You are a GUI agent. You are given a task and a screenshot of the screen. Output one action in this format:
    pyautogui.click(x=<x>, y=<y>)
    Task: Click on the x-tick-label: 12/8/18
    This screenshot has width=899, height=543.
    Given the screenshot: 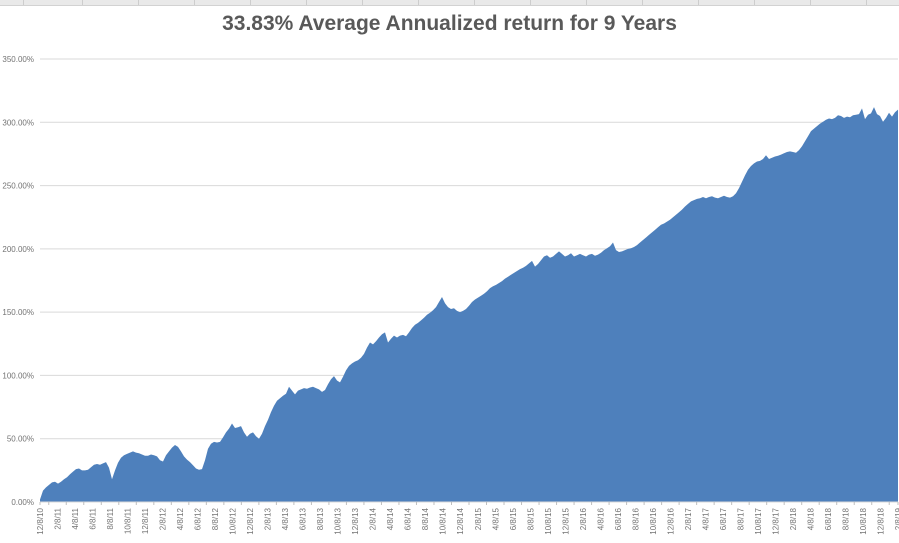 What is the action you would take?
    pyautogui.click(x=881, y=520)
    